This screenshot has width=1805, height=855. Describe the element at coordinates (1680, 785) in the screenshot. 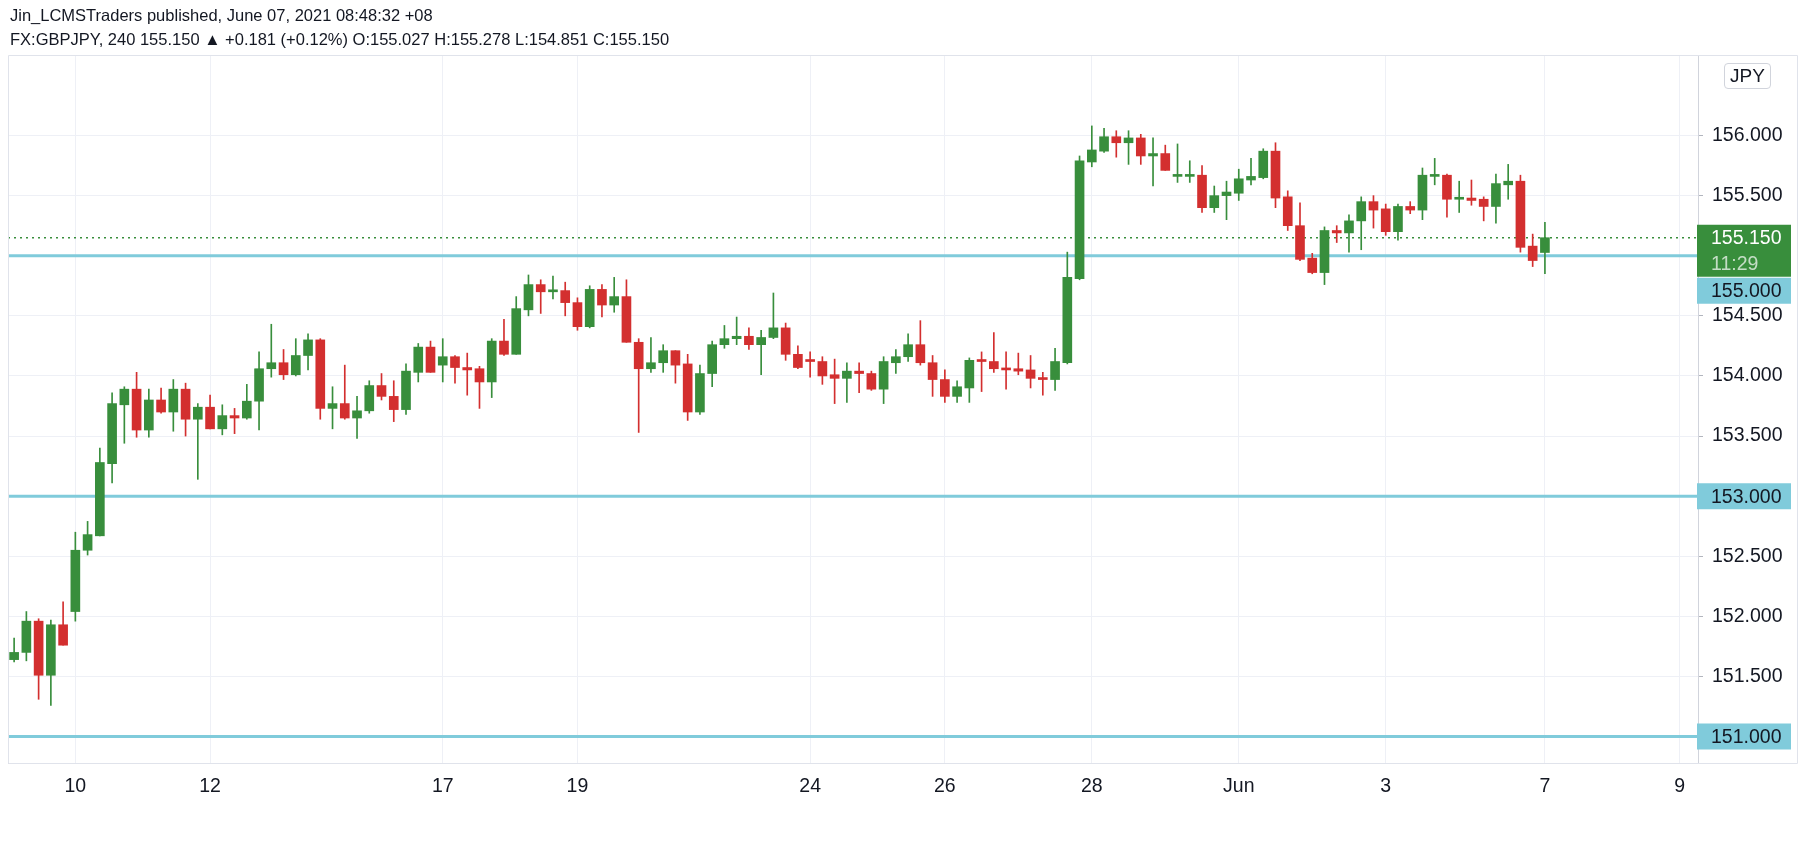

I see `x-tick-label: 9` at that location.